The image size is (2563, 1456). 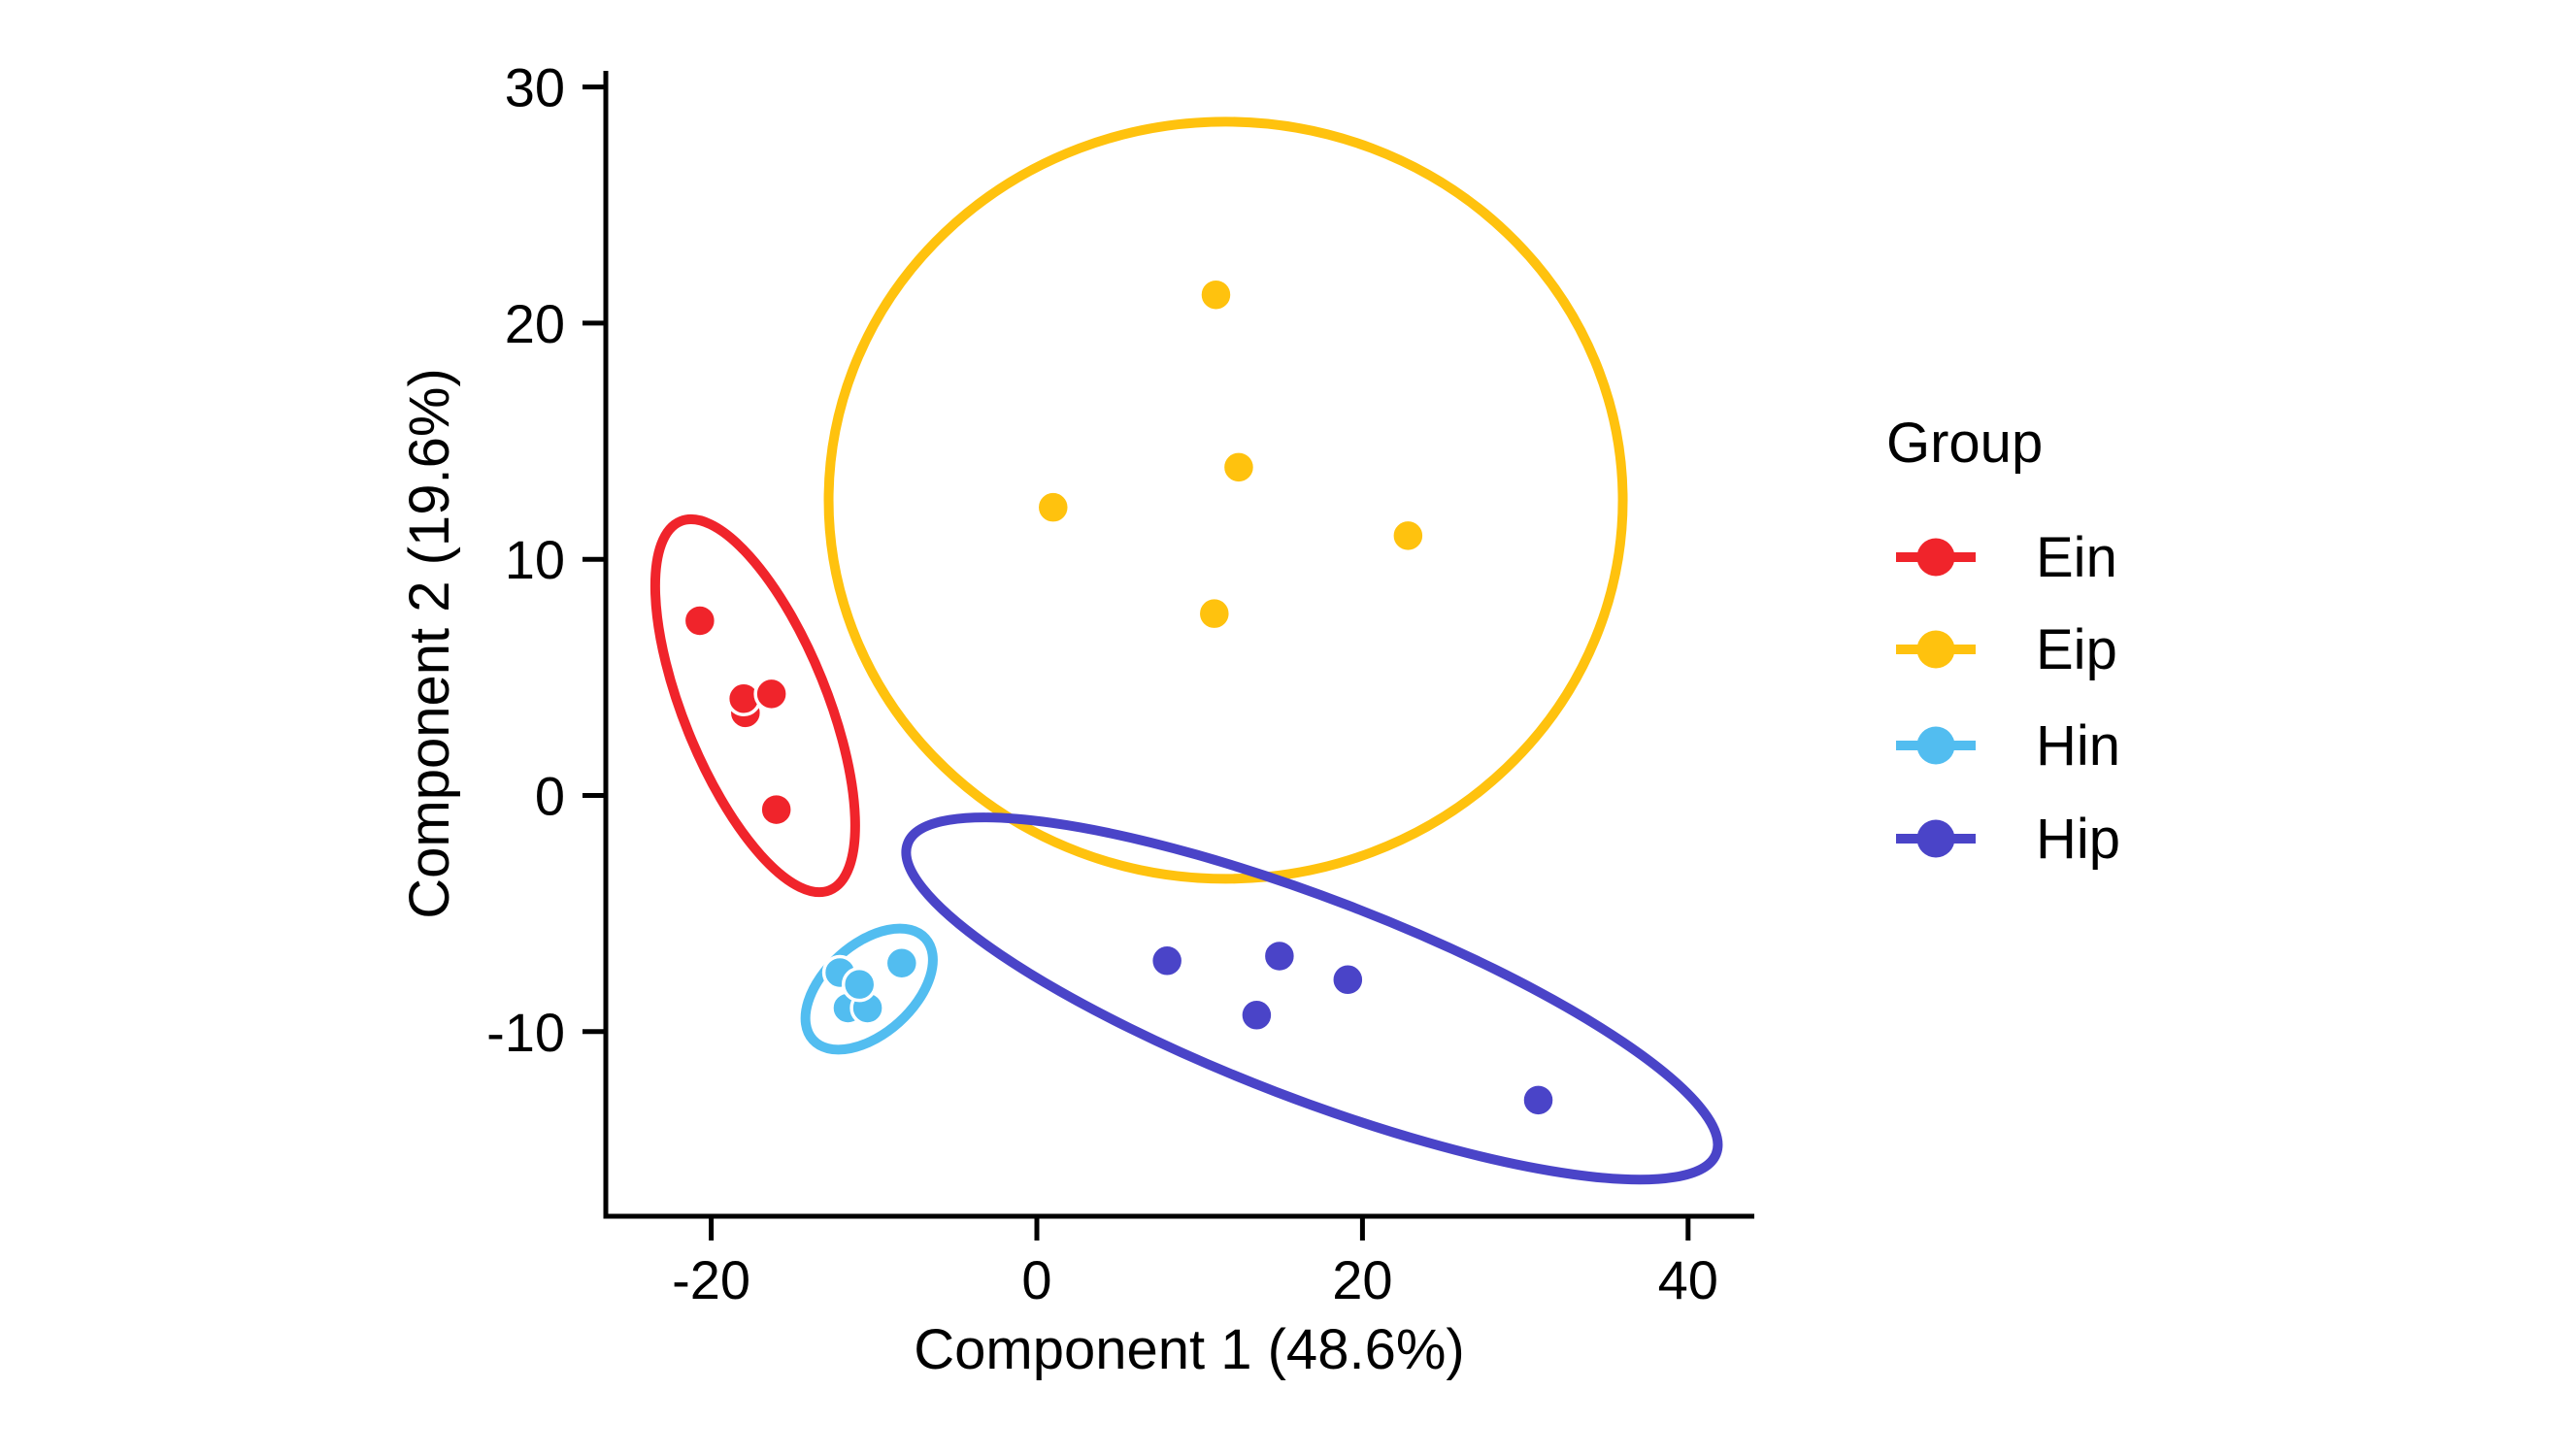 I want to click on x-tick-label: 40, so click(x=1688, y=1279).